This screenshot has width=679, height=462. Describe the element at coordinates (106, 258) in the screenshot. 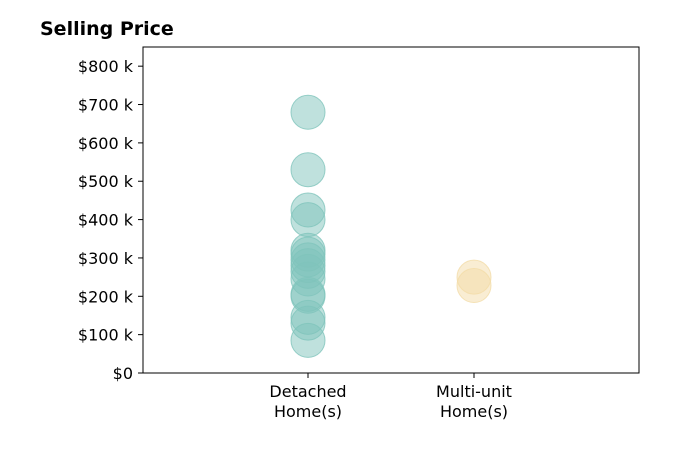

I see `y-tick-label: $300 k` at that location.